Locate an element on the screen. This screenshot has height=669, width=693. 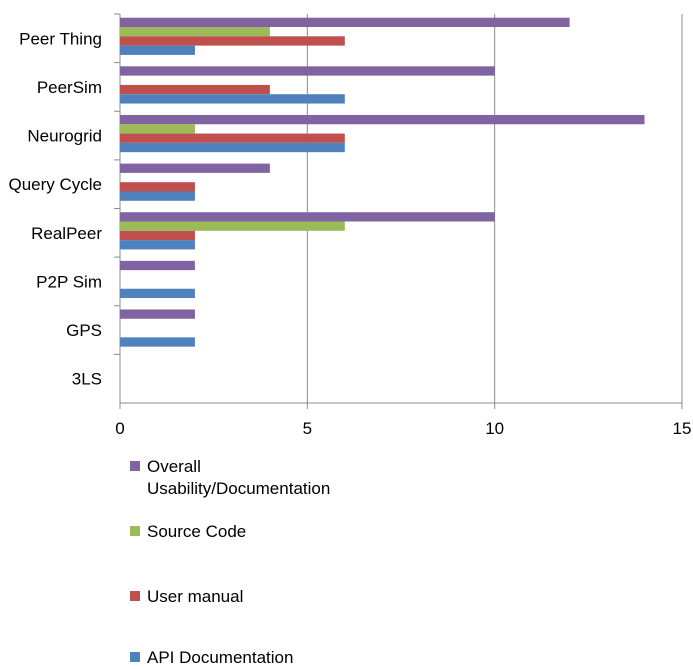
category-label: Query Cycle is located at coordinates (55, 184).